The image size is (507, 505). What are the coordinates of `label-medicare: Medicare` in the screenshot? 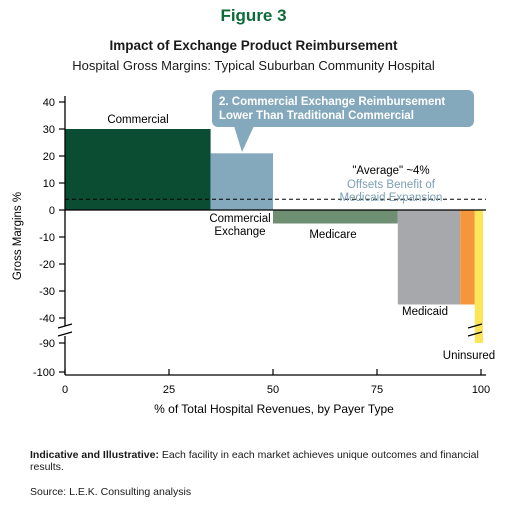 It's located at (332, 235).